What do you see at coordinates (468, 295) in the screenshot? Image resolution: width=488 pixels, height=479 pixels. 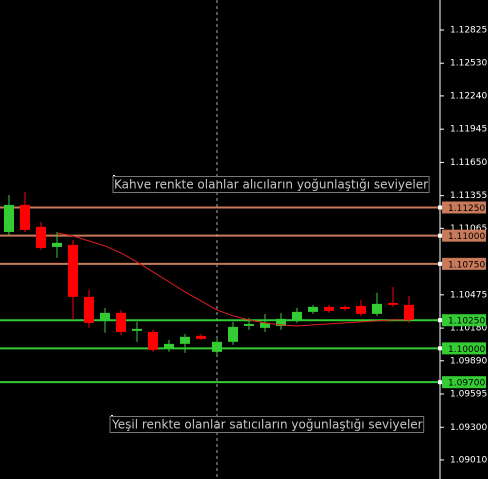 I see `y-tick-label: 1.10475` at bounding box center [468, 295].